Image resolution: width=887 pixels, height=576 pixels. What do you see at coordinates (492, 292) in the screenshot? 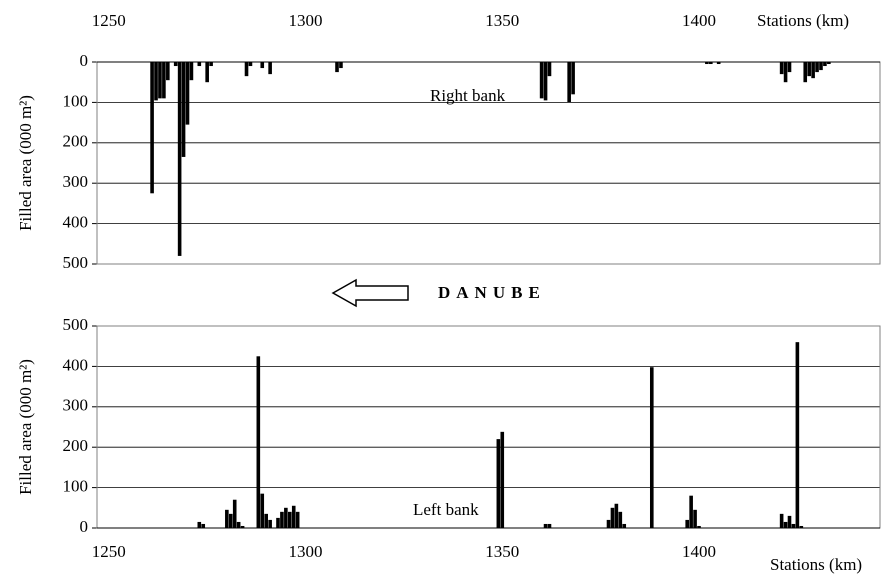
I see `direction-label: DANUBE` at bounding box center [492, 292].